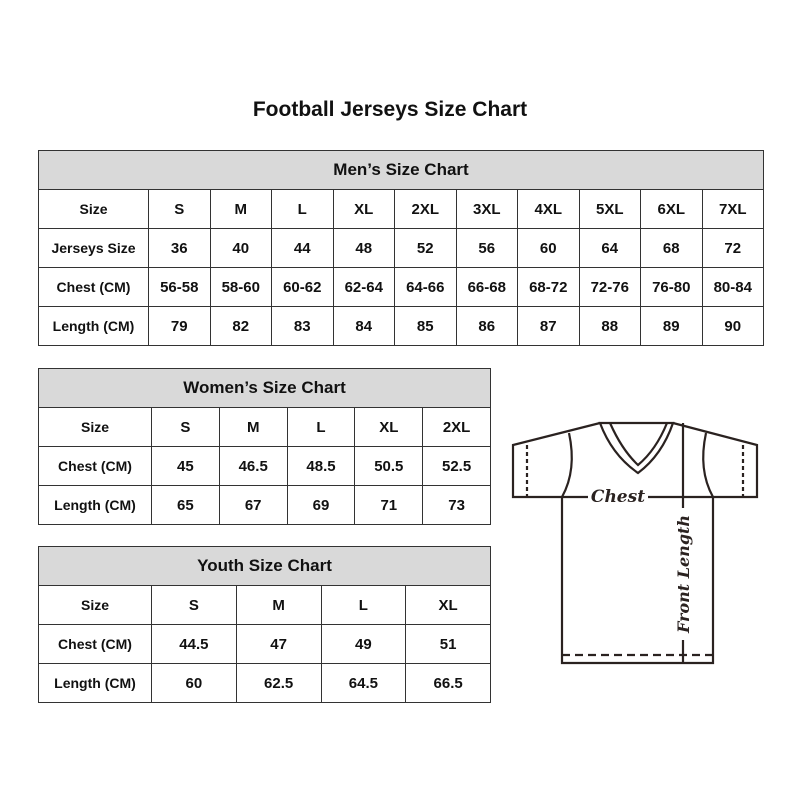 The image size is (800, 800). I want to click on jersey-outline, so click(635, 543).